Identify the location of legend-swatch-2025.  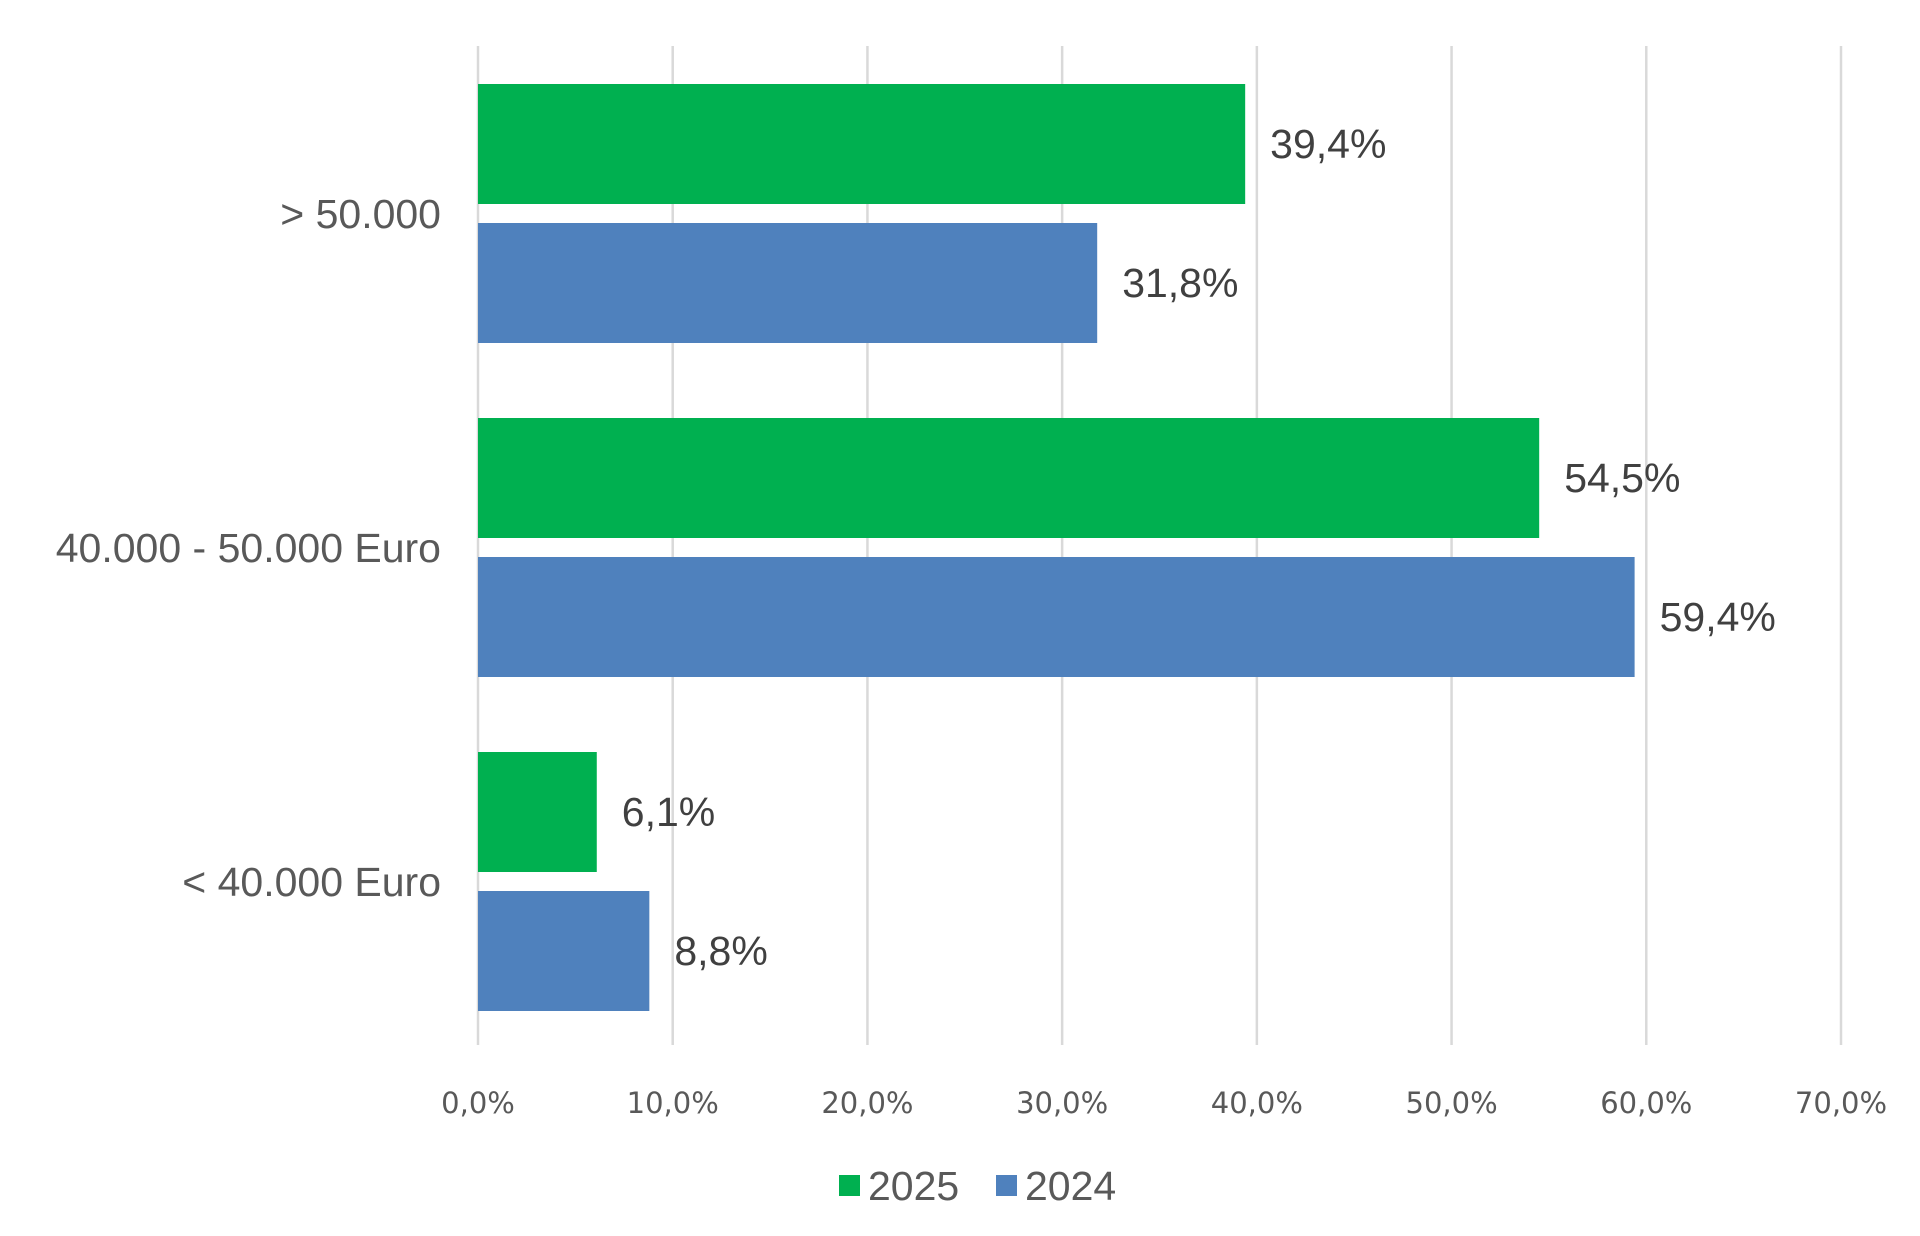
(849, 1185).